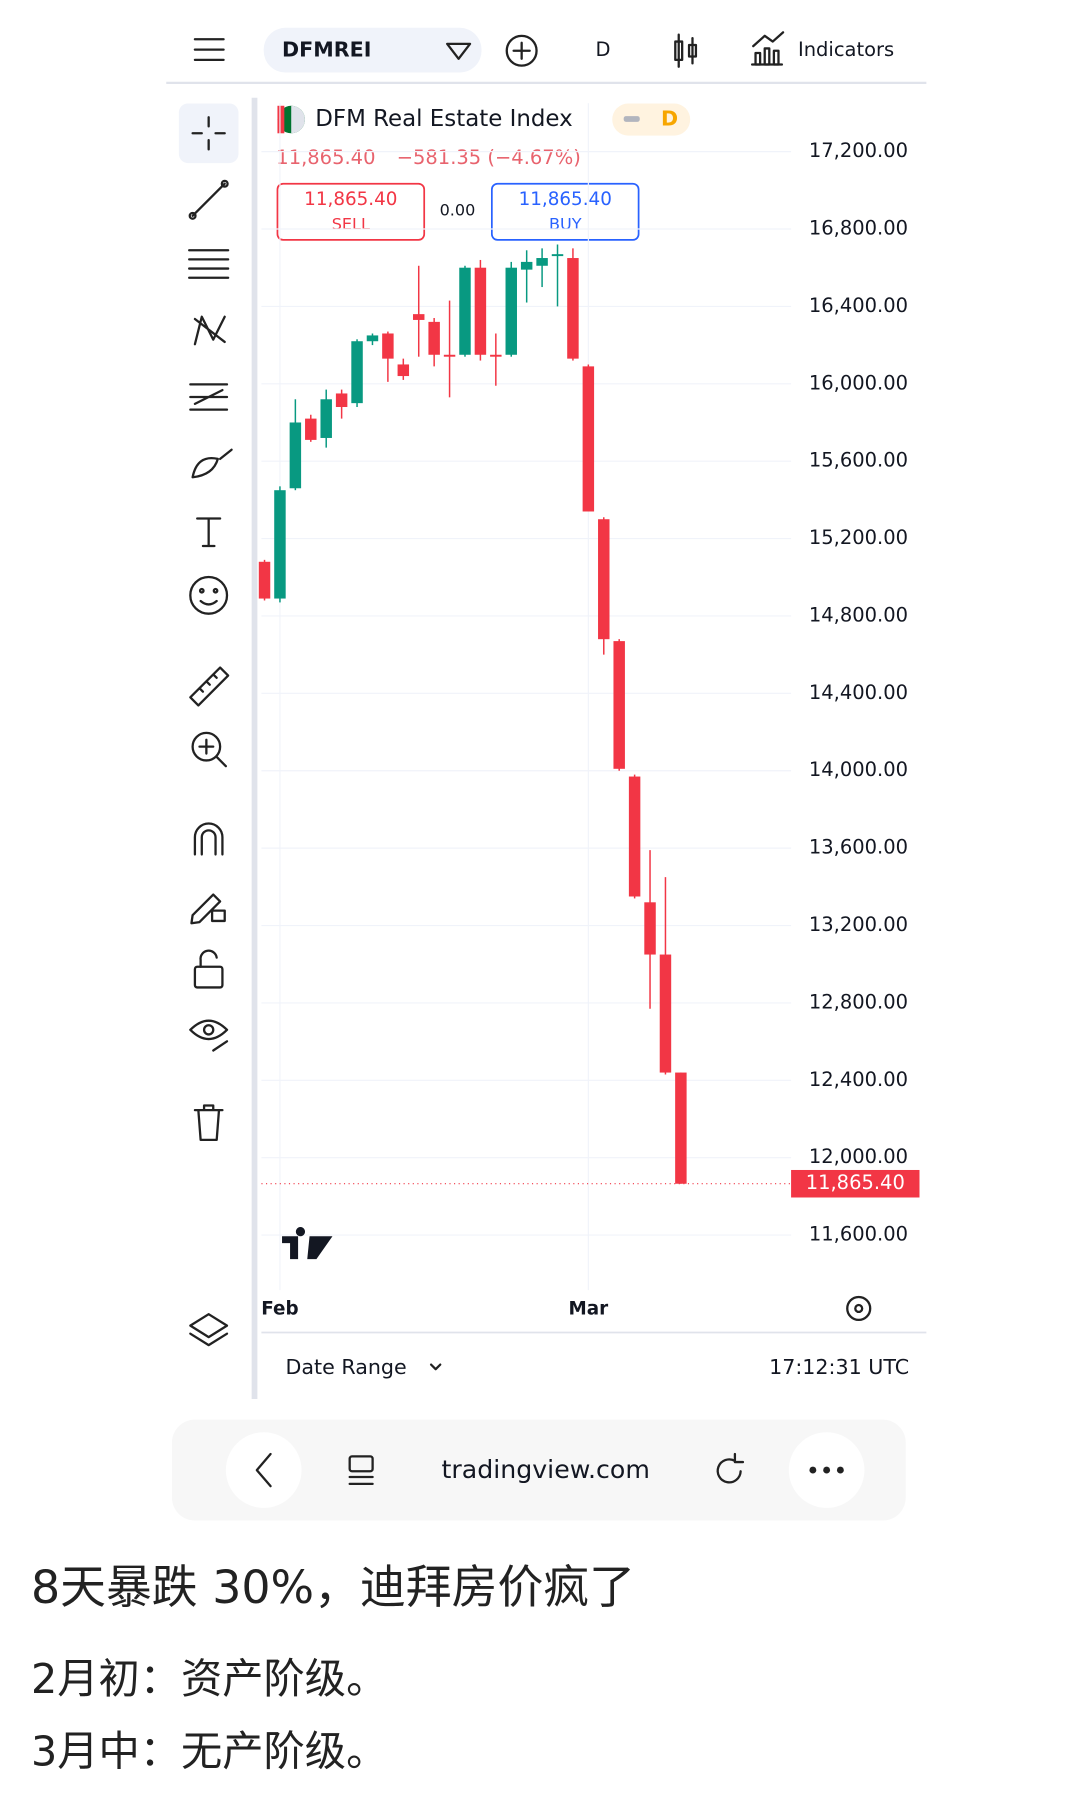 This screenshot has height=1796, width=1080. What do you see at coordinates (859, 1308) in the screenshot?
I see `settings-icon` at bounding box center [859, 1308].